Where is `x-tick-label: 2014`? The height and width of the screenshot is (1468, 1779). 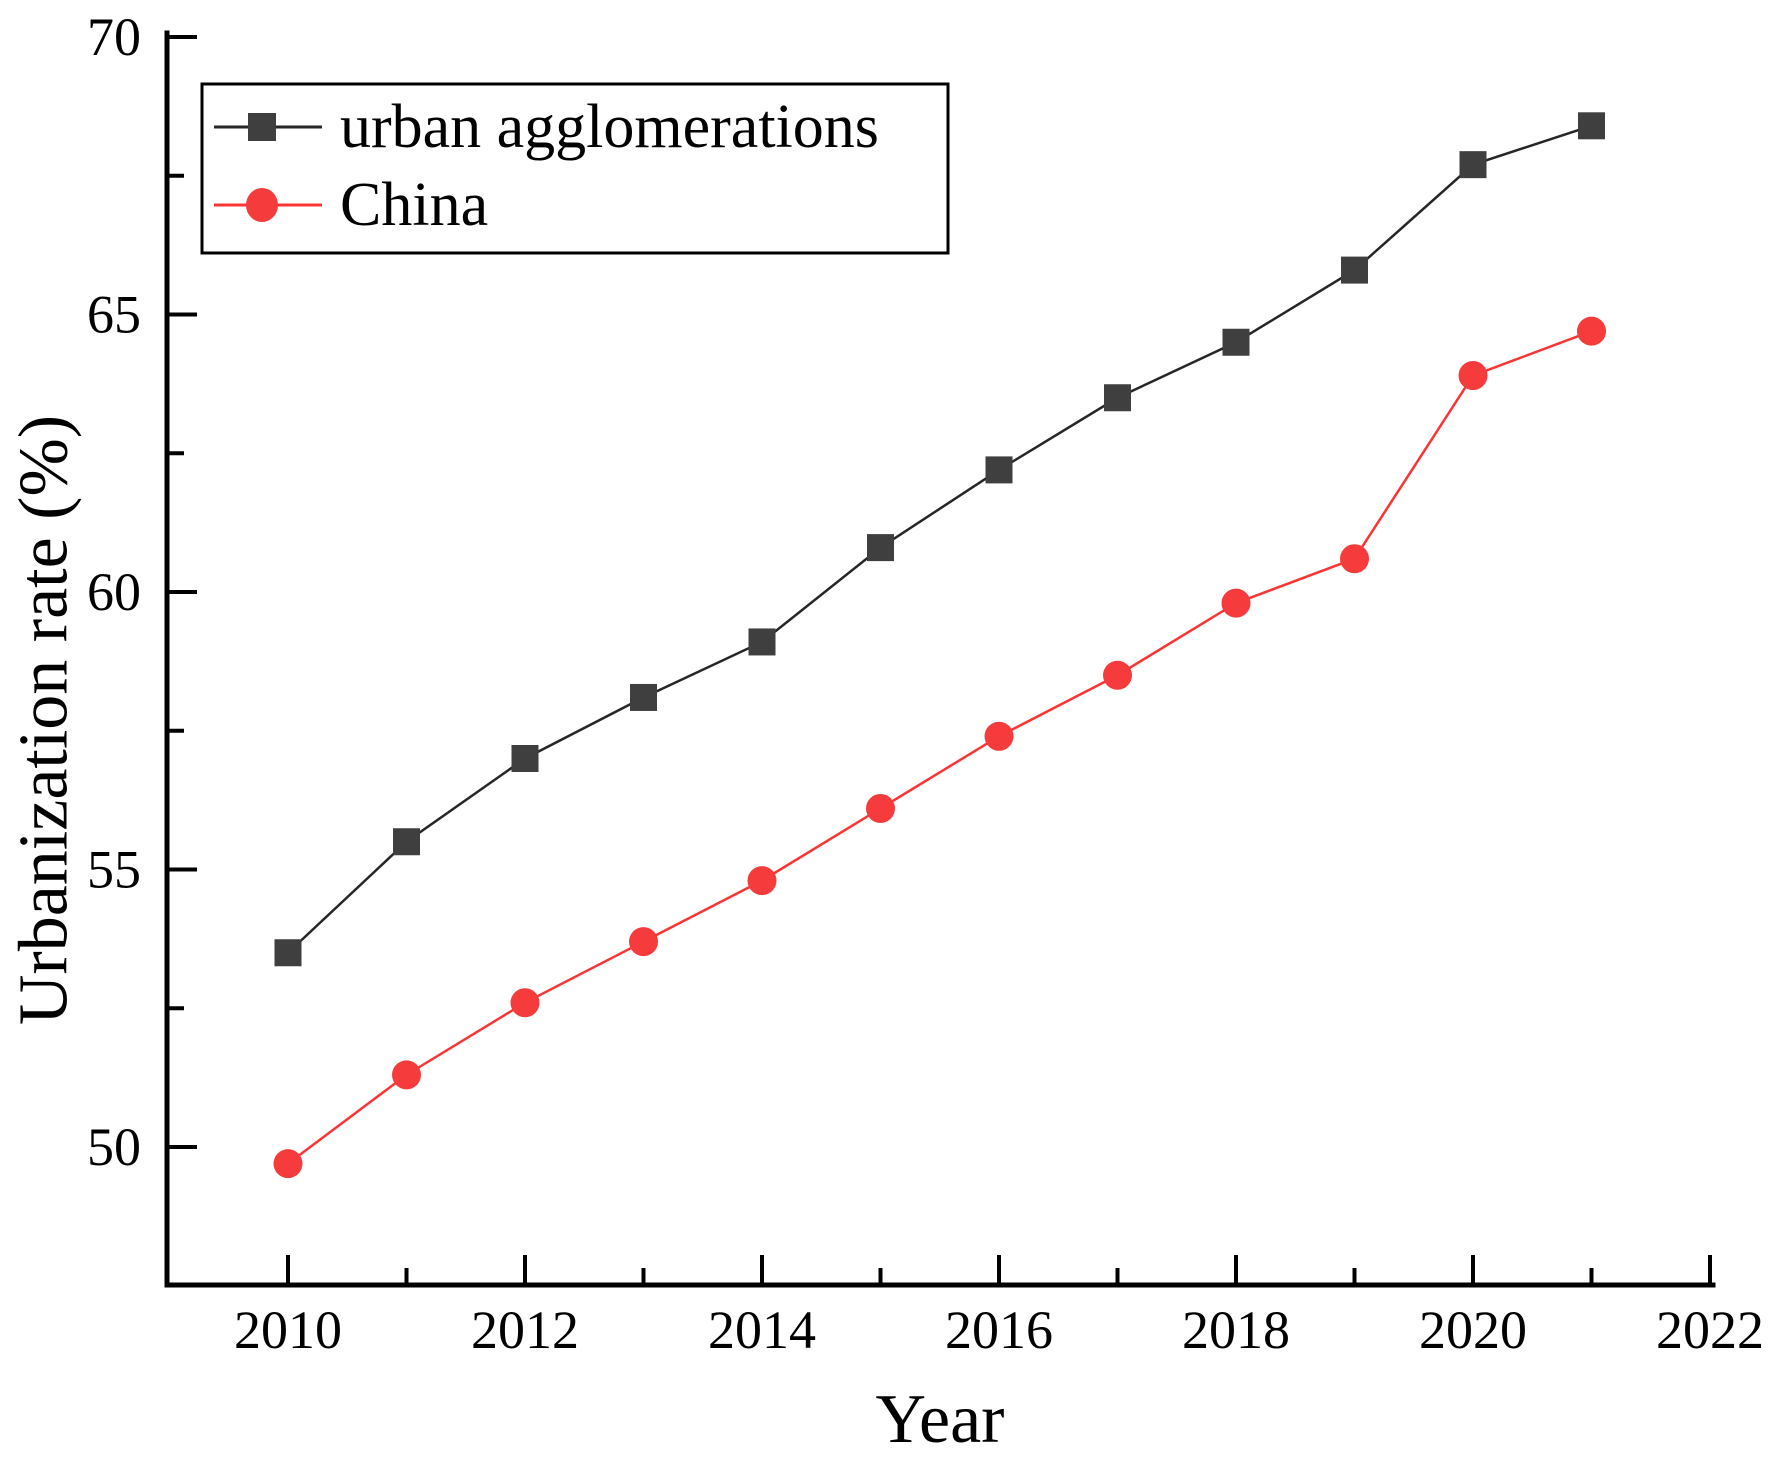 x-tick-label: 2014 is located at coordinates (762, 1330).